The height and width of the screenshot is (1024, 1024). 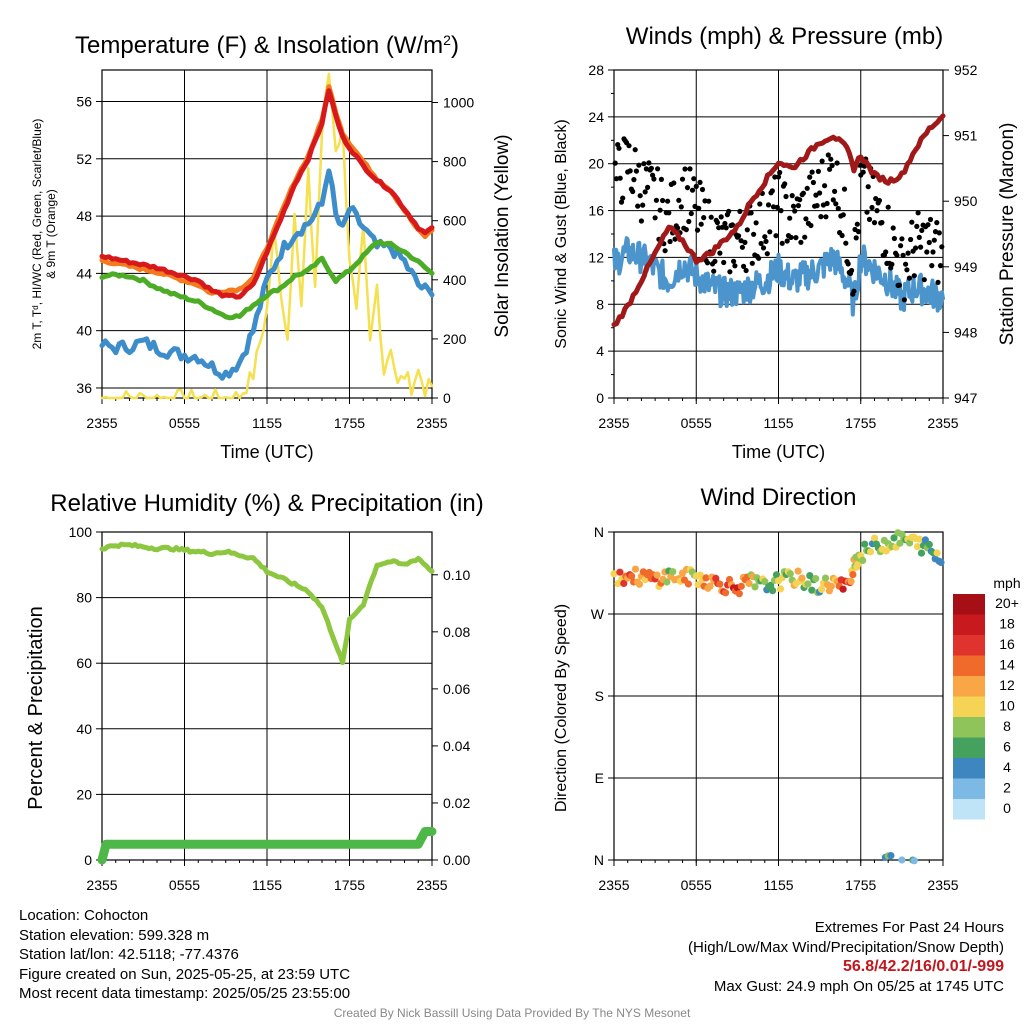 I want to click on y-tick-label: 56, so click(x=84, y=102).